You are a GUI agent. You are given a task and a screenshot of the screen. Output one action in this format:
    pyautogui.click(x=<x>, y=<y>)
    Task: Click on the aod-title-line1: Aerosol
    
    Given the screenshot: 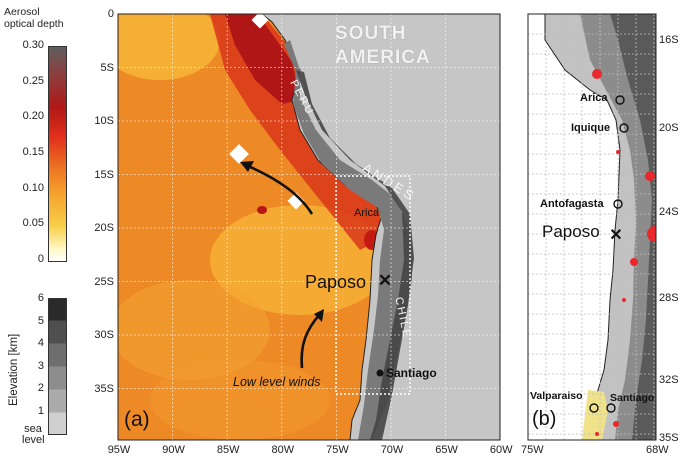 What is the action you would take?
    pyautogui.click(x=22, y=12)
    